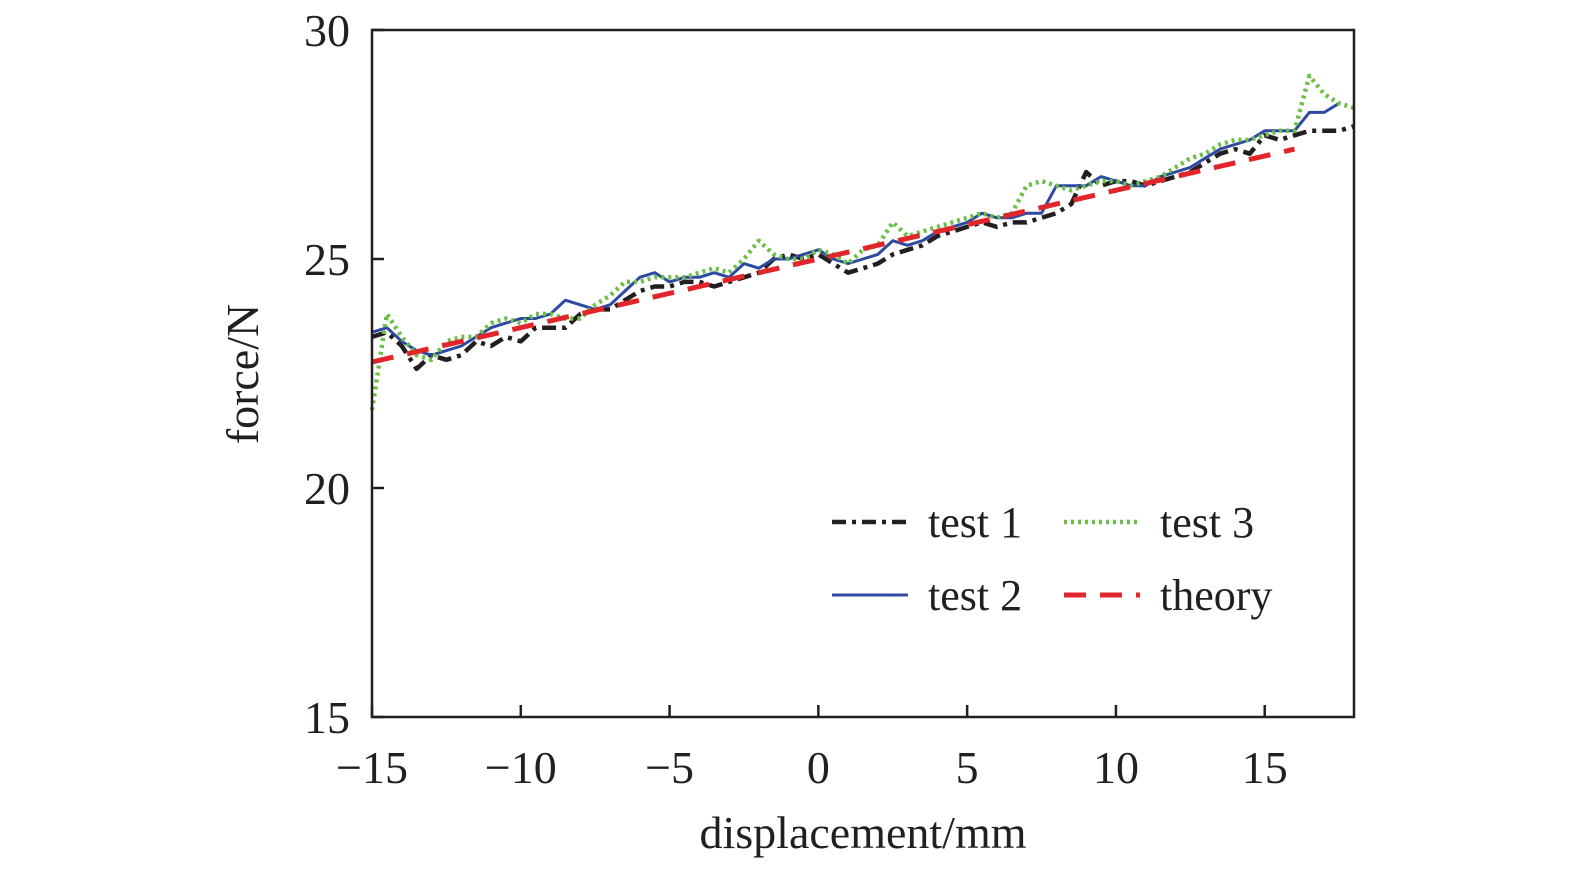 The height and width of the screenshot is (871, 1575). What do you see at coordinates (327, 488) in the screenshot?
I see `y-tick-label: 20` at bounding box center [327, 488].